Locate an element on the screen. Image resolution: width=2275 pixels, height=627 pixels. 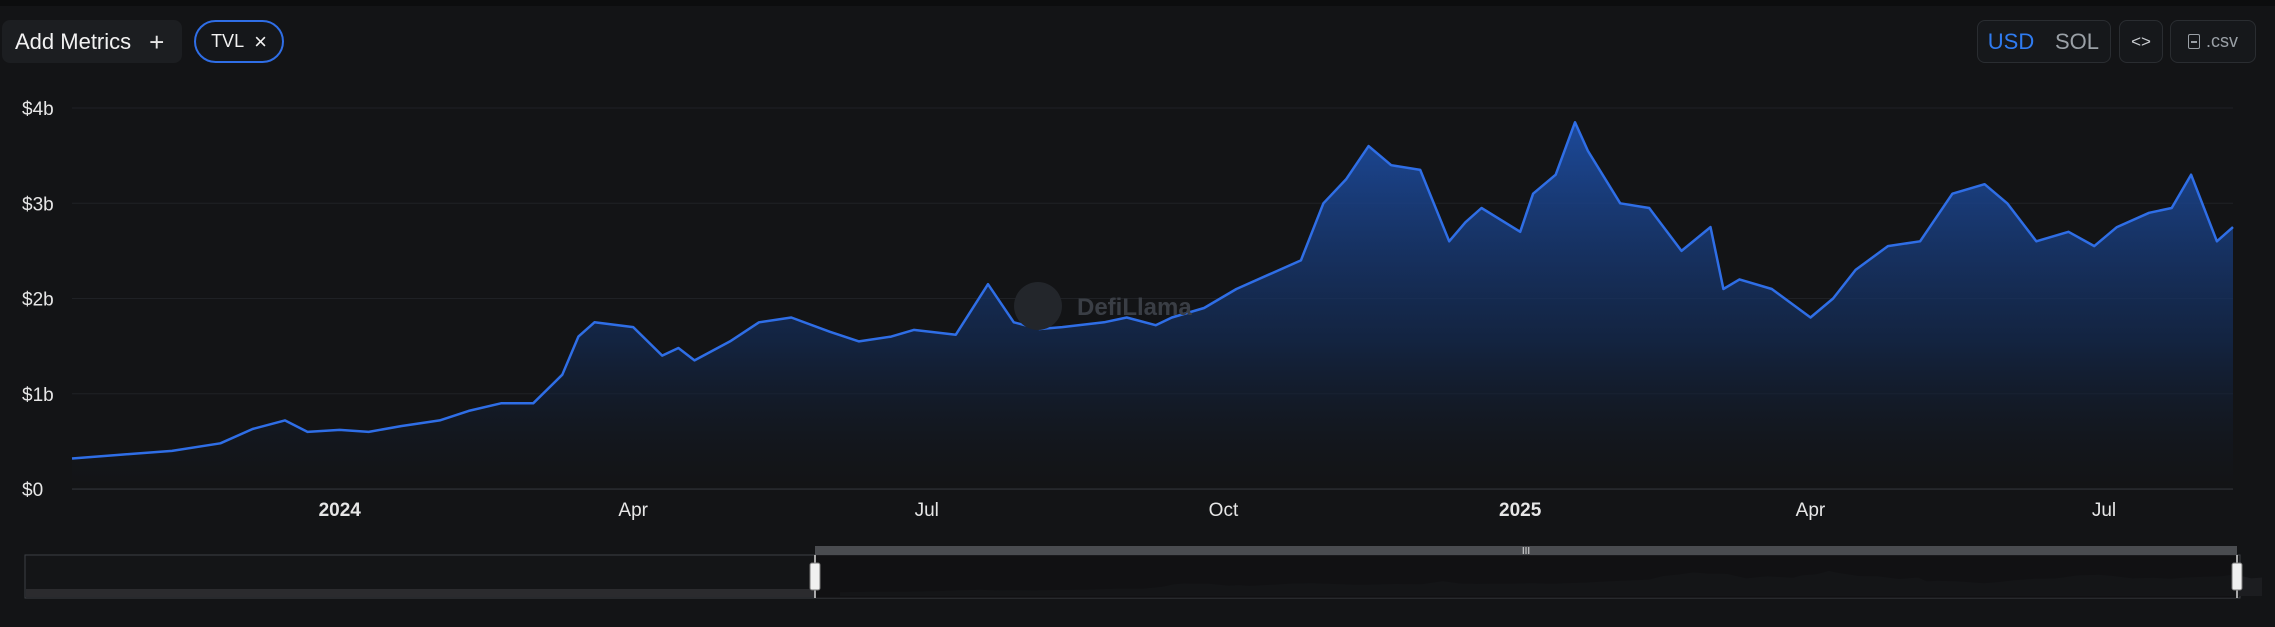
x-axis: 2024 Apr Jul Oct 2025 Apr Jul is located at coordinates (1218, 510).